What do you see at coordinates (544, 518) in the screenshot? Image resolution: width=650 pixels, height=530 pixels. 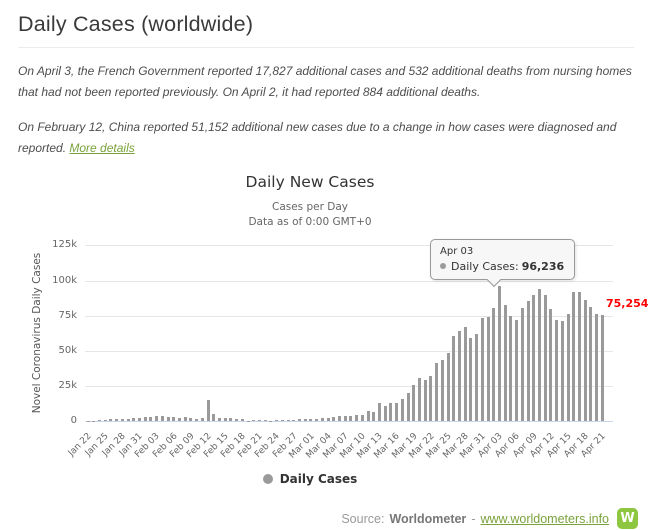 I see `worldometers-link: www.worldometers.info` at bounding box center [544, 518].